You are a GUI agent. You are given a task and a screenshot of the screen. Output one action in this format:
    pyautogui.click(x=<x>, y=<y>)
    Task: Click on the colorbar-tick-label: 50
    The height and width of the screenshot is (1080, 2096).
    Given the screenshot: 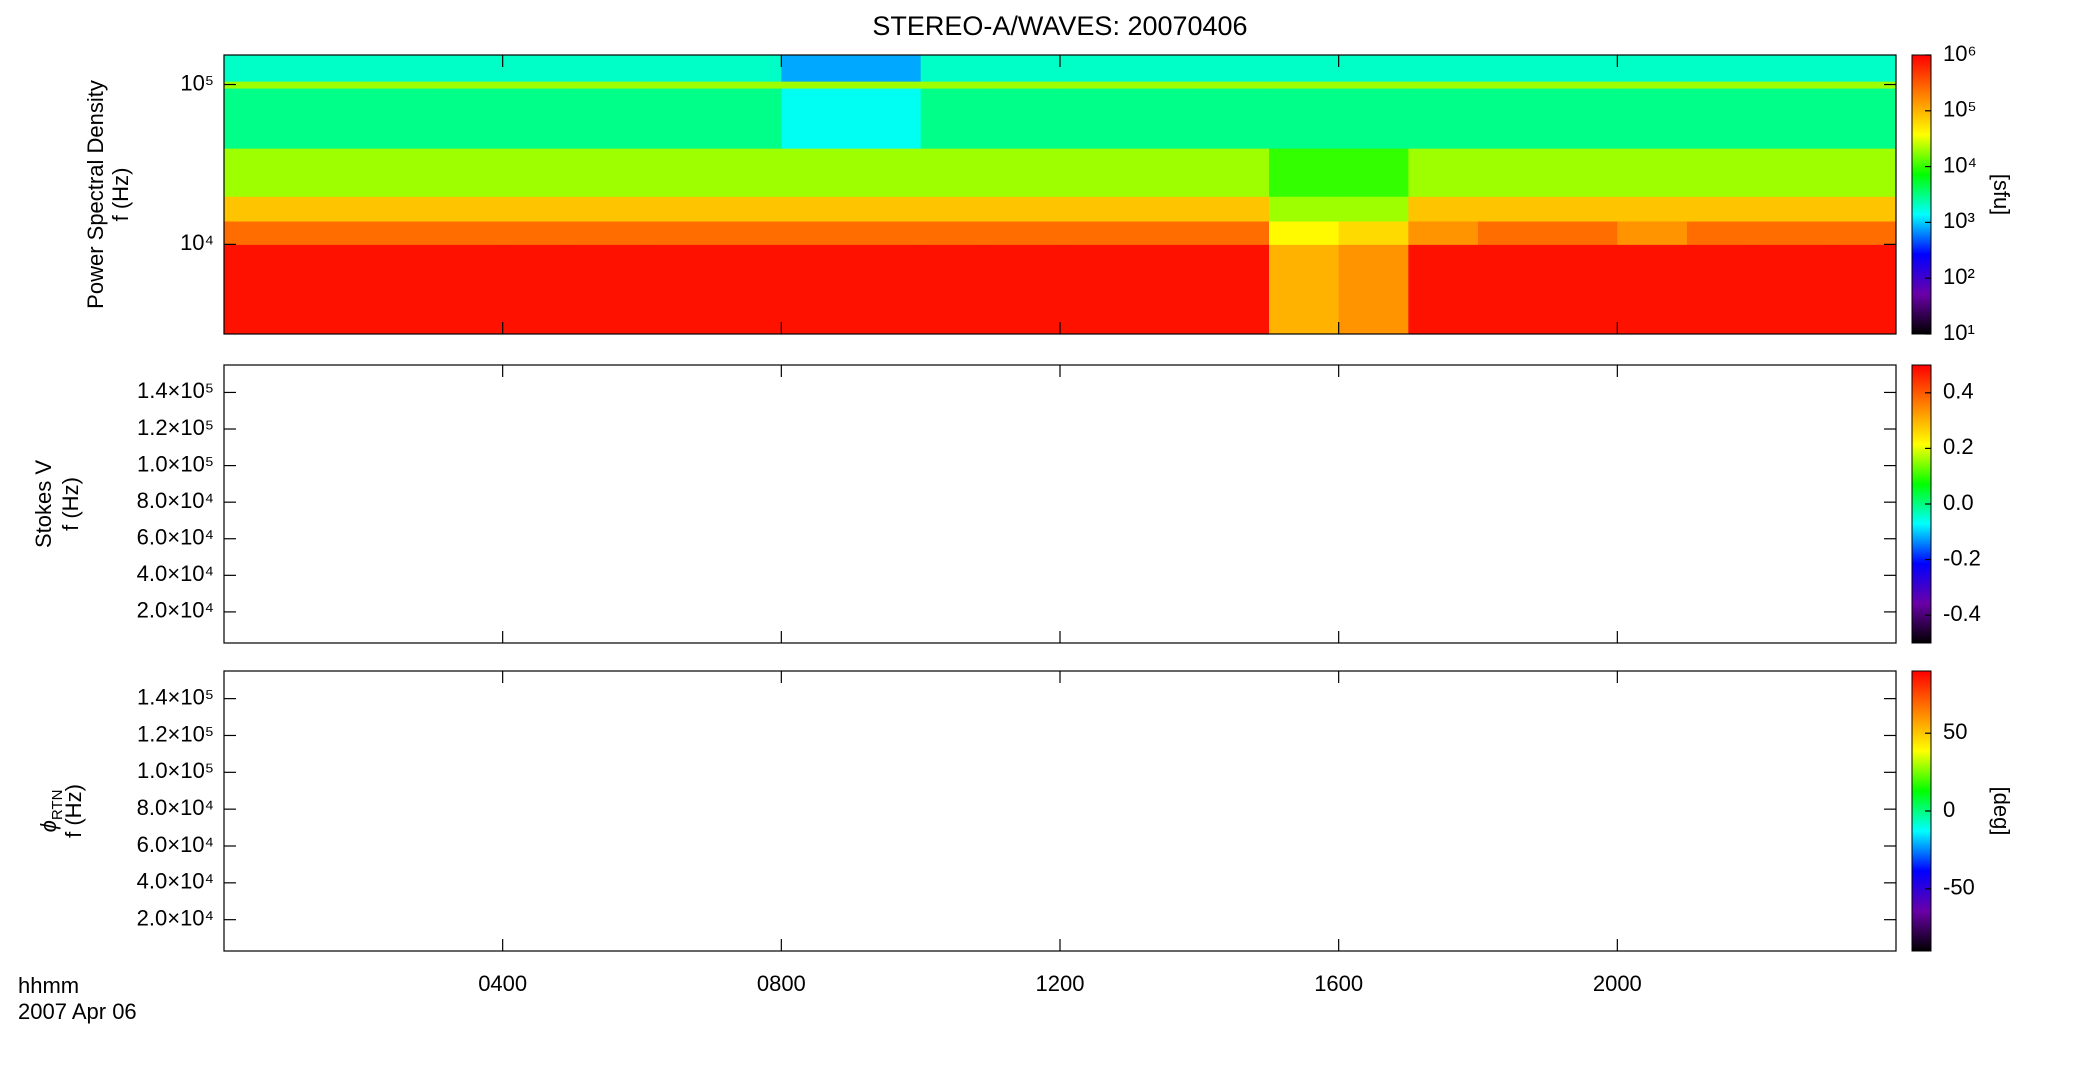 What is the action you would take?
    pyautogui.click(x=1955, y=731)
    